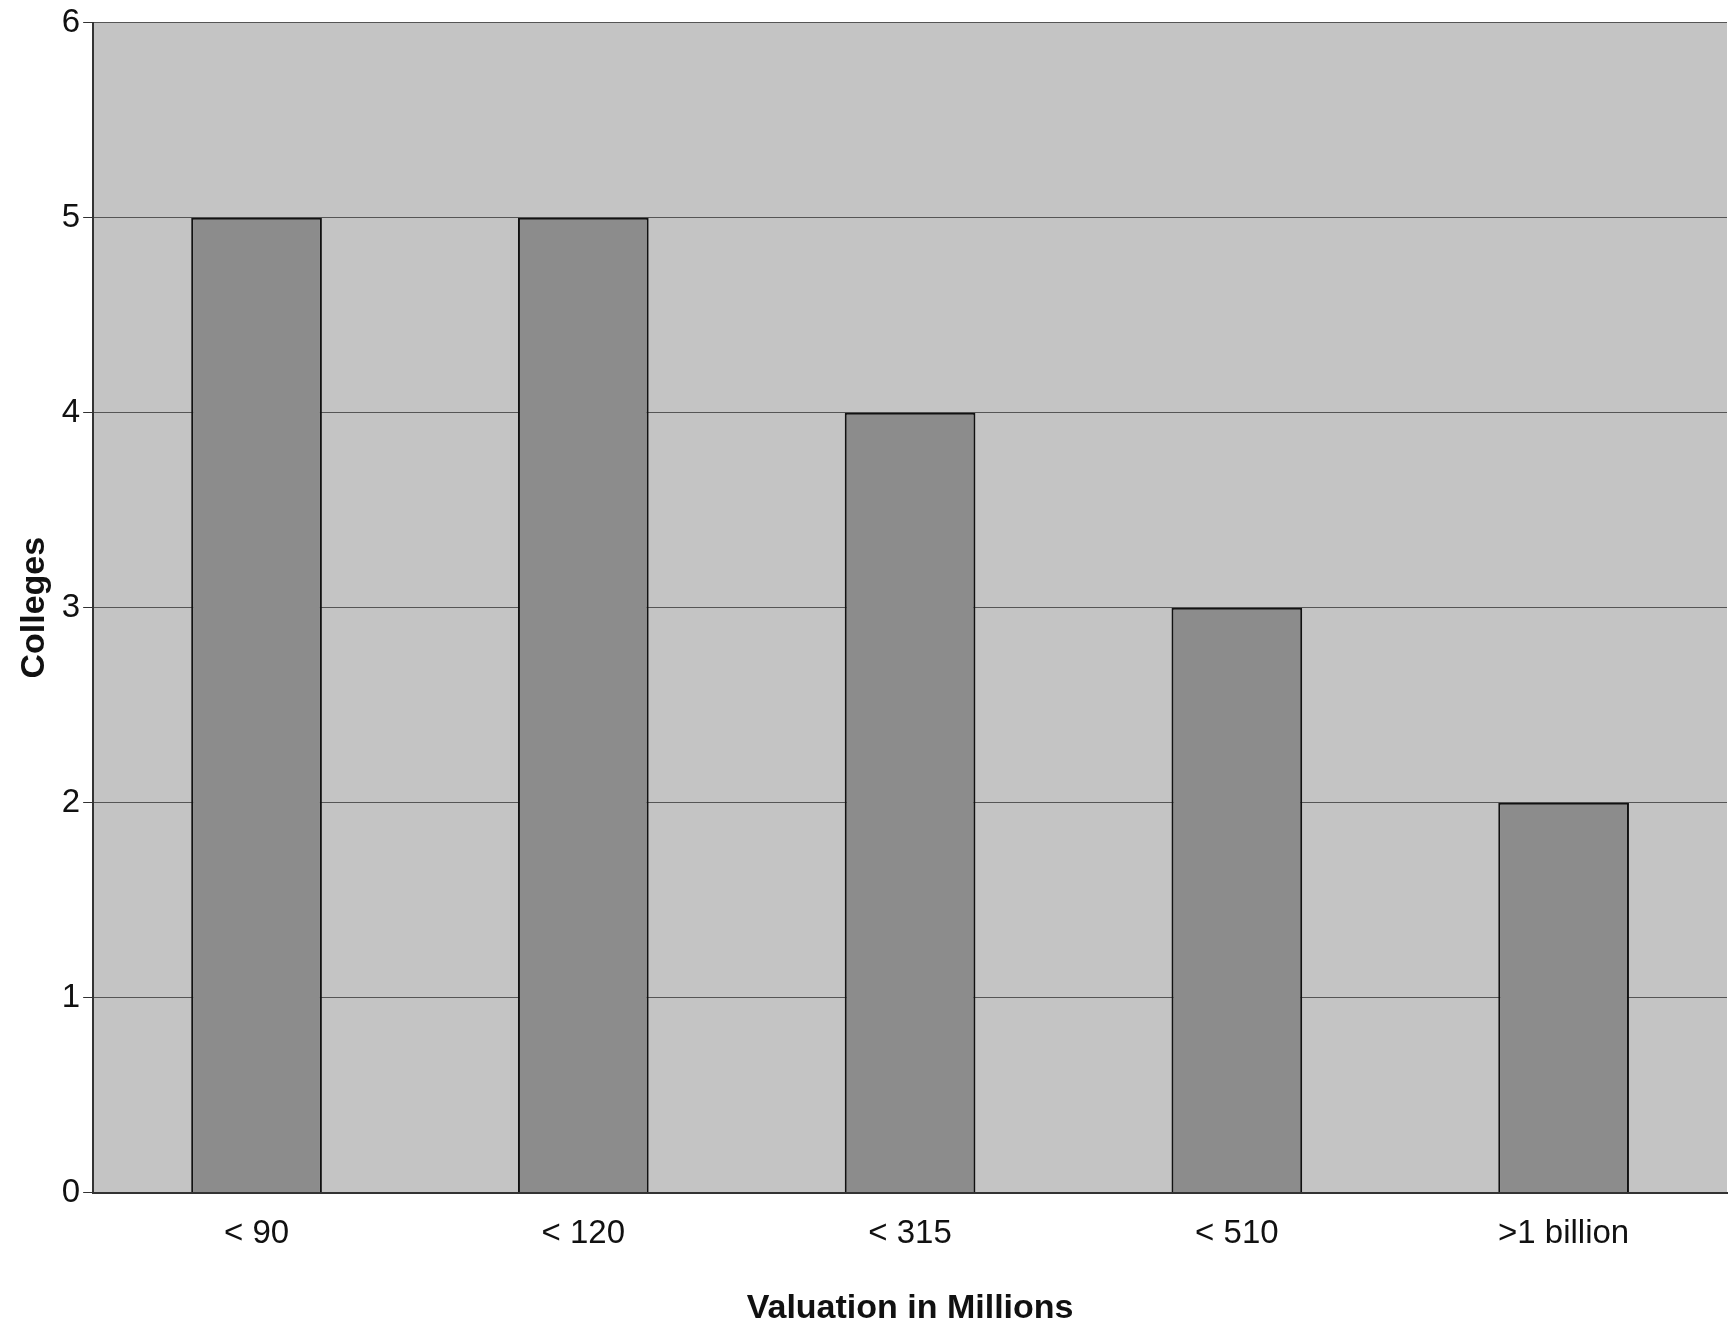 This screenshot has width=1729, height=1343. I want to click on y-axis-title: Colleges, so click(31, 607).